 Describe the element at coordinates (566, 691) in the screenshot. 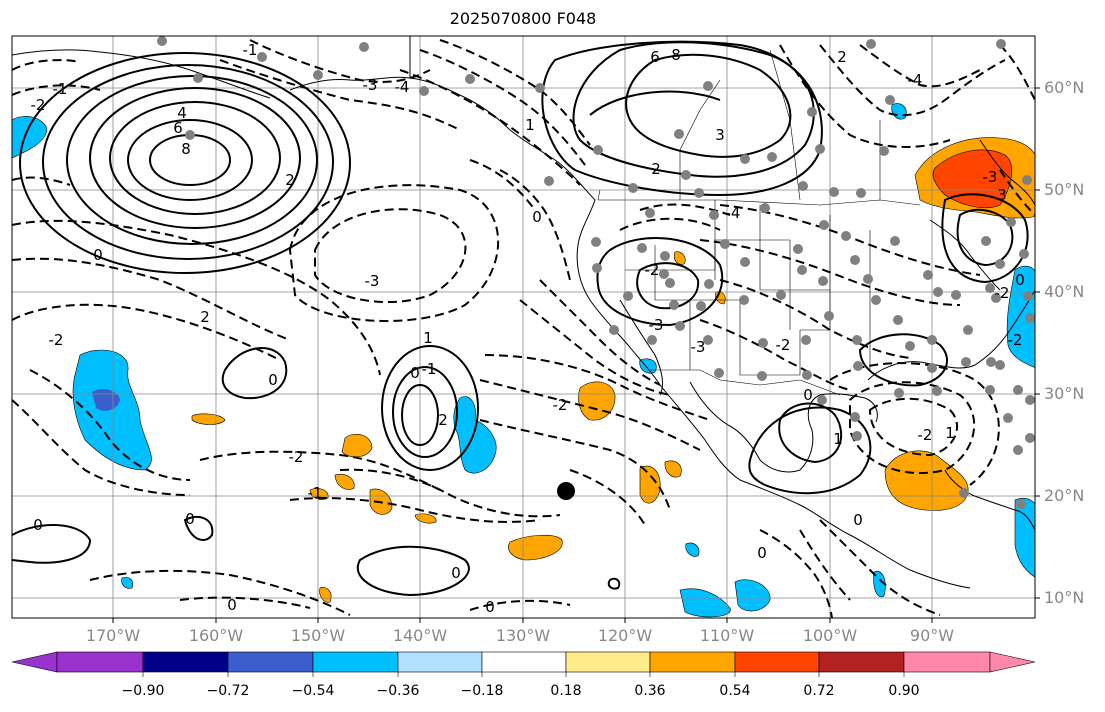

I see `colorbar-tick-label: 0.18` at that location.